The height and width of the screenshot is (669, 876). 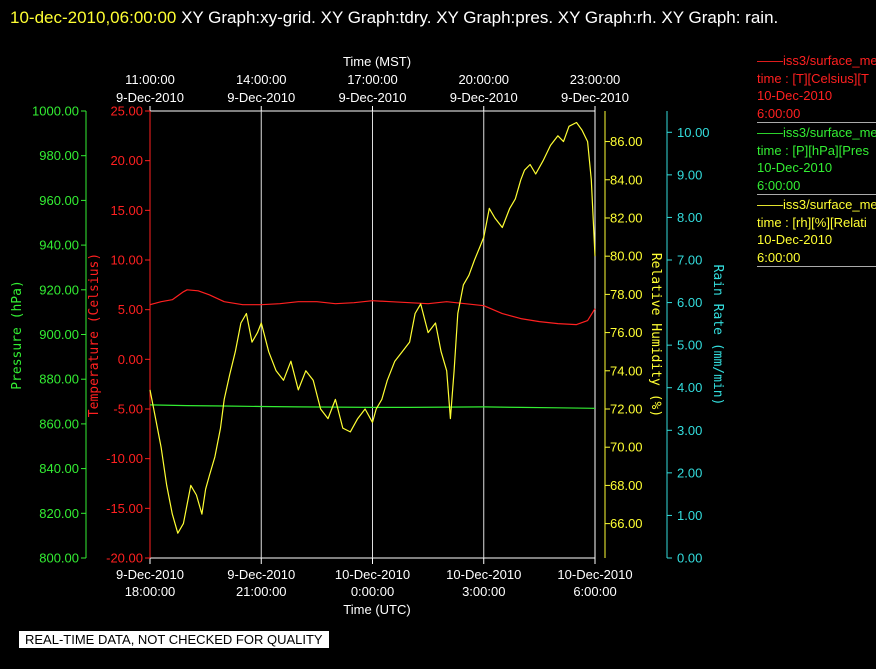 I want to click on pressure-tick-label: 960.00, so click(x=59, y=200).